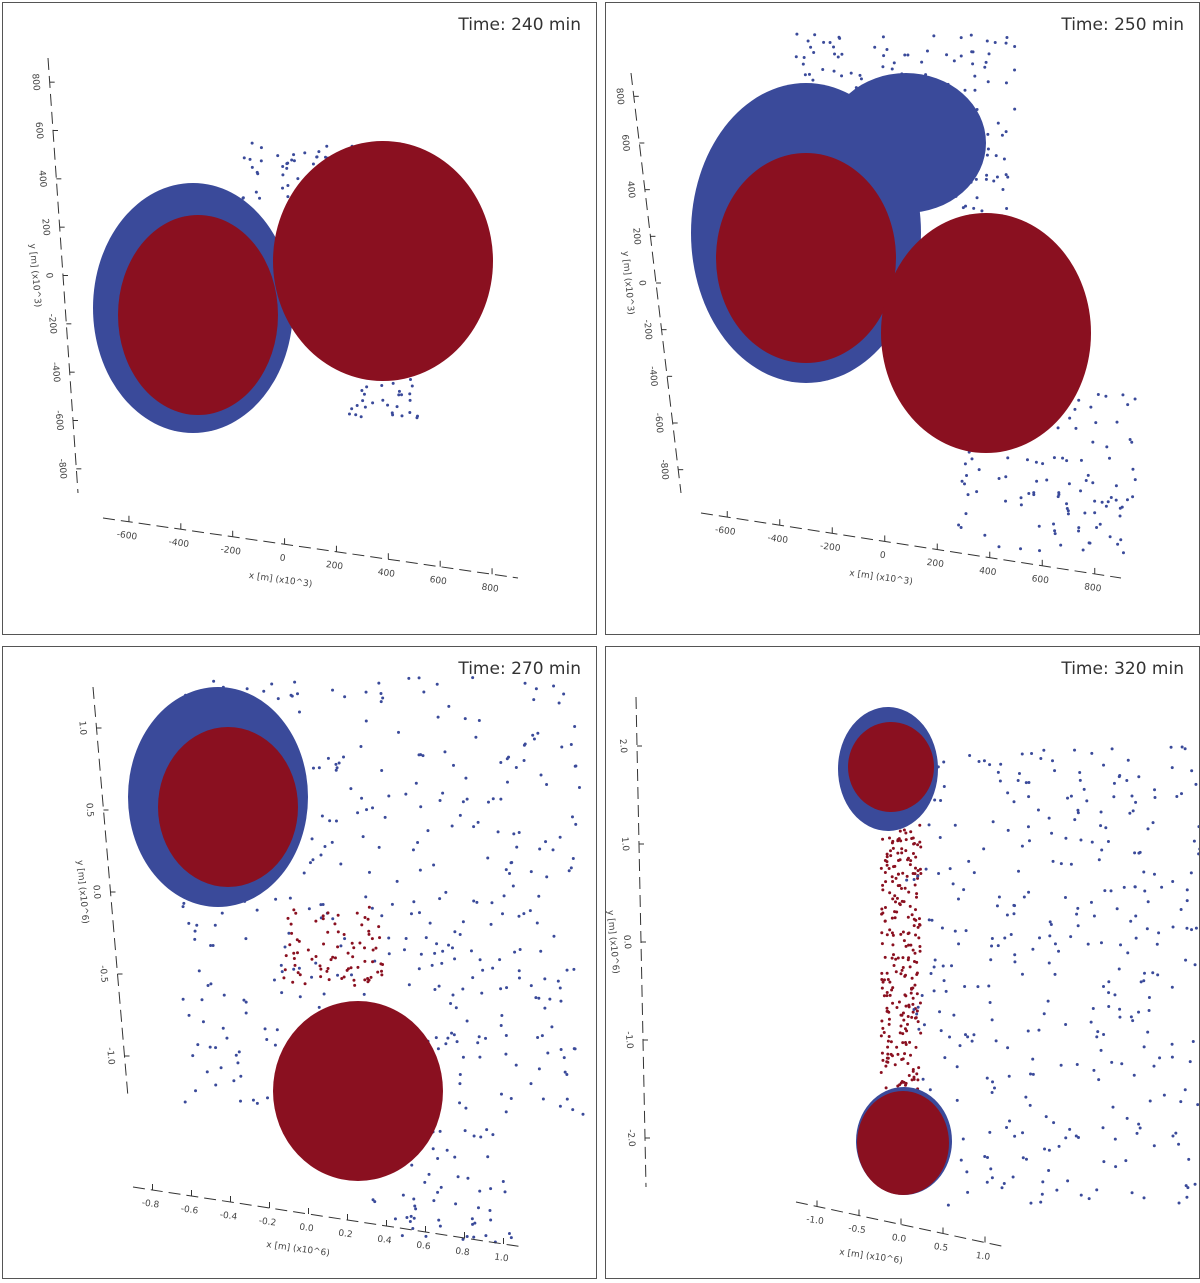 This screenshot has width=1200, height=1283. Describe the element at coordinates (189, 1210) in the screenshot. I see `x-tick-label: -0.6` at that location.